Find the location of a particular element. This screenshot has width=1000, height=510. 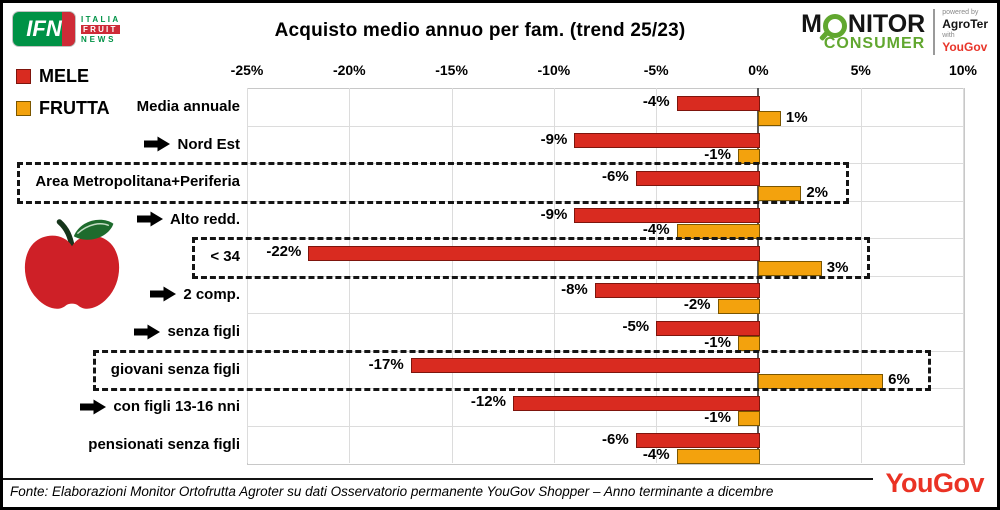

category-label: senza figli is located at coordinates (124, 332).